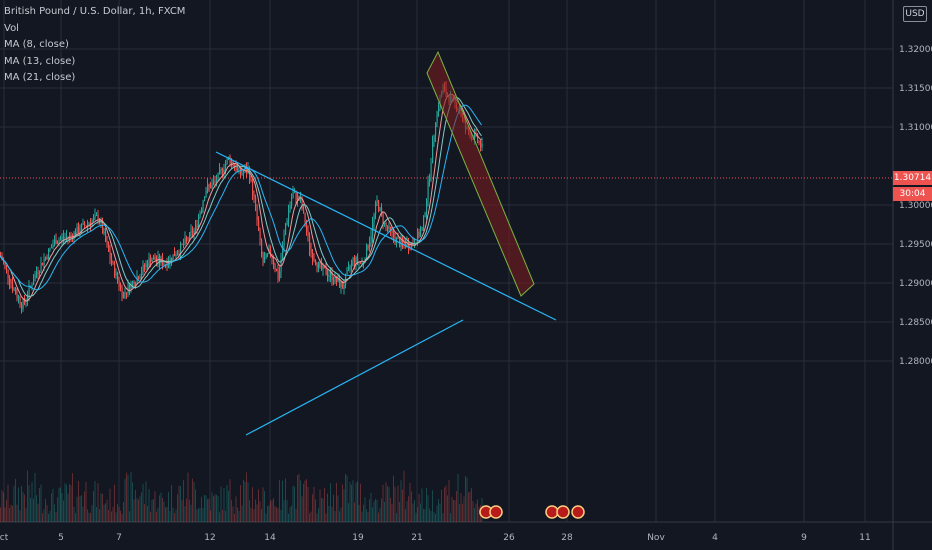 The width and height of the screenshot is (932, 550). What do you see at coordinates (915, 128) in the screenshot?
I see `y-tick-label: 1.31000` at bounding box center [915, 128].